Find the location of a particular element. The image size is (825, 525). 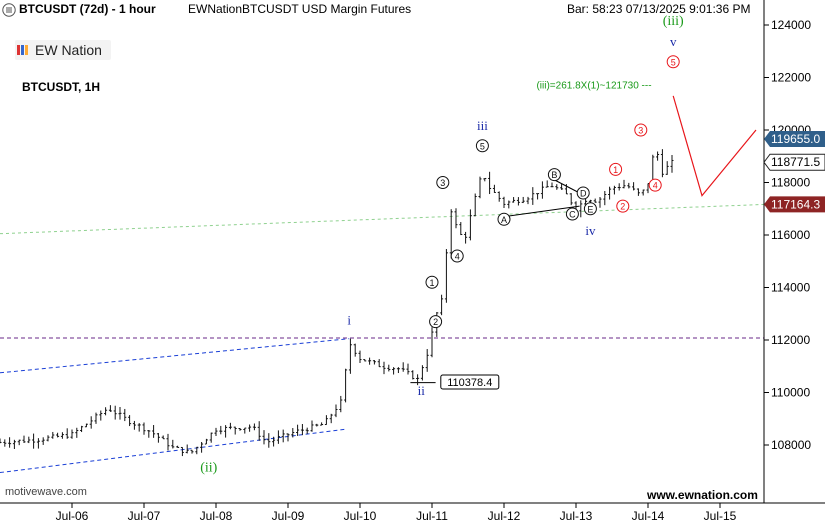

wave-circle-label: 5 is located at coordinates (673, 62).